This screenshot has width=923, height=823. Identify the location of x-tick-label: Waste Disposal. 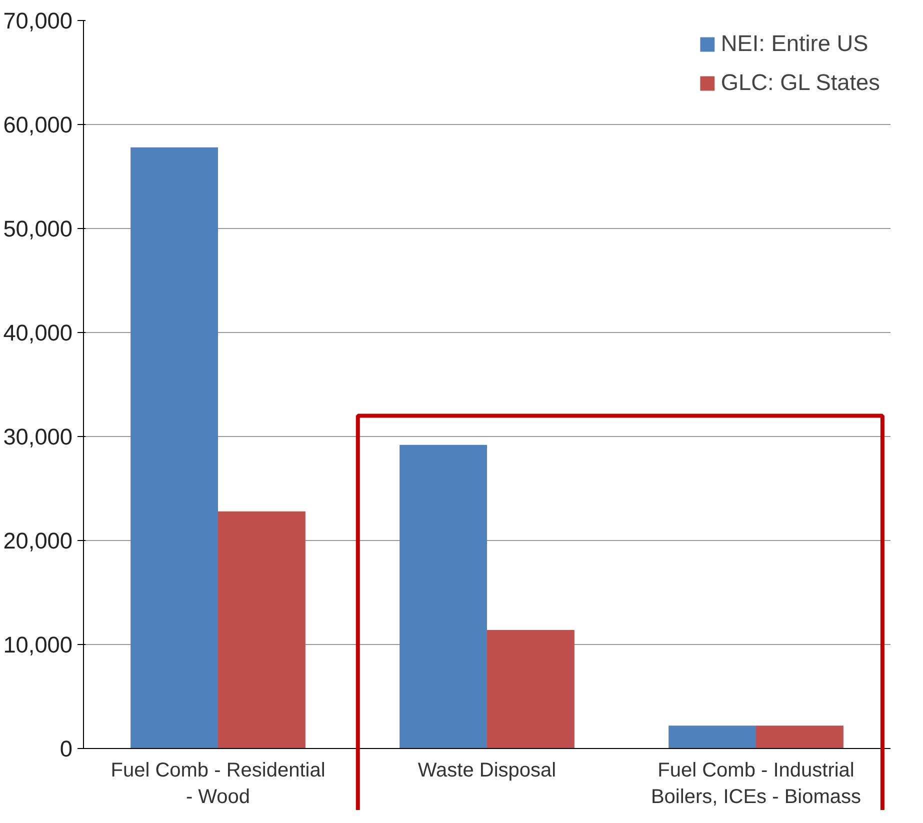
(487, 771).